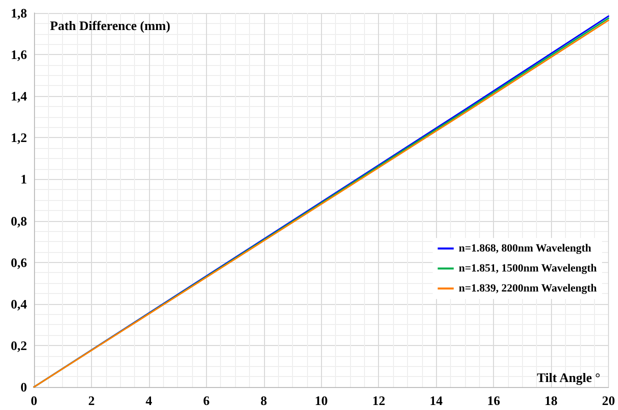 The width and height of the screenshot is (618, 410). Describe the element at coordinates (494, 400) in the screenshot. I see `x-tick-label: 16` at that location.